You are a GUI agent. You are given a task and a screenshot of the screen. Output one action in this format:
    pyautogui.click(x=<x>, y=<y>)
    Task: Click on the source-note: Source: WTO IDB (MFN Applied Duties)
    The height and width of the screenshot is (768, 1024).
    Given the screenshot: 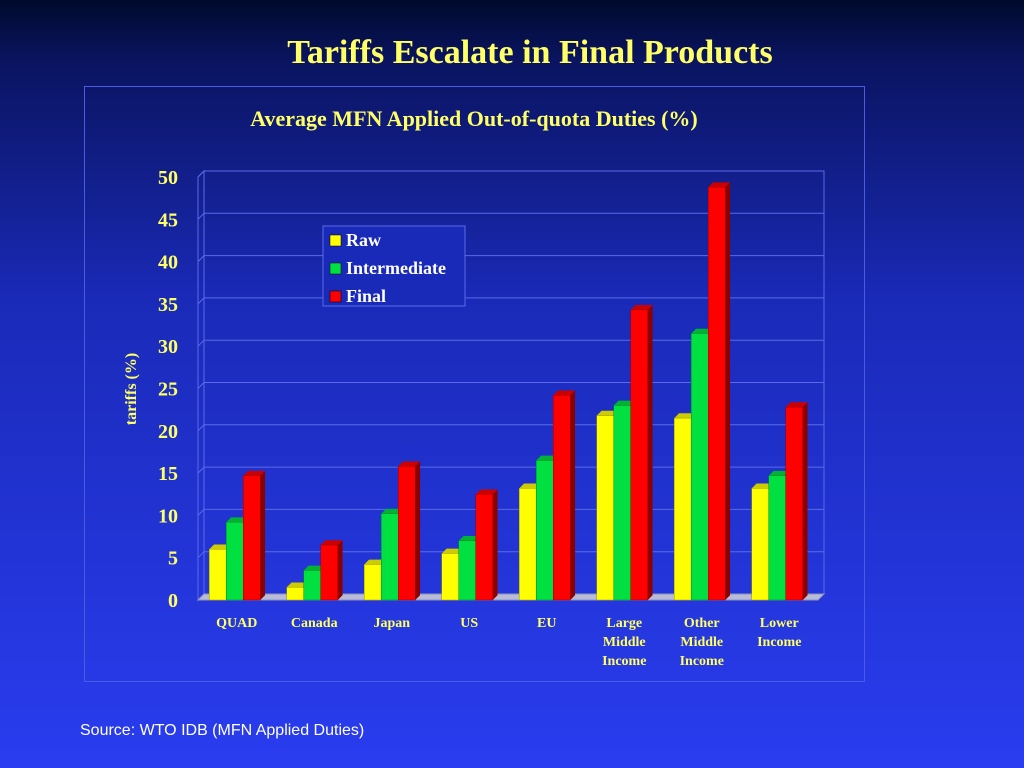 What is the action you would take?
    pyautogui.click(x=222, y=730)
    